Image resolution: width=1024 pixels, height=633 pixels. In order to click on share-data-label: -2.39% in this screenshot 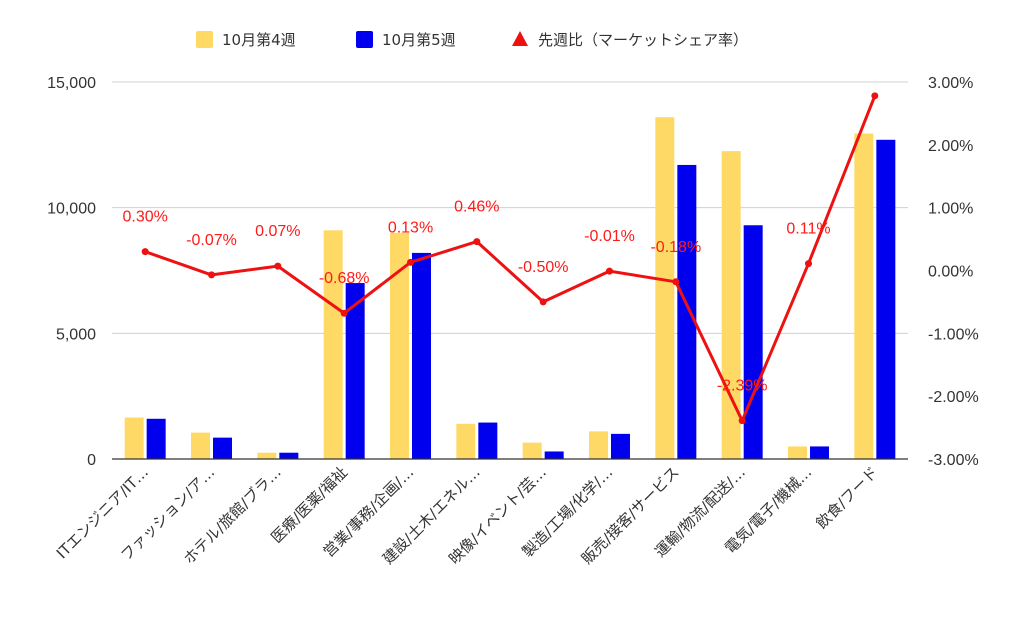, I will do `click(742, 386)`.